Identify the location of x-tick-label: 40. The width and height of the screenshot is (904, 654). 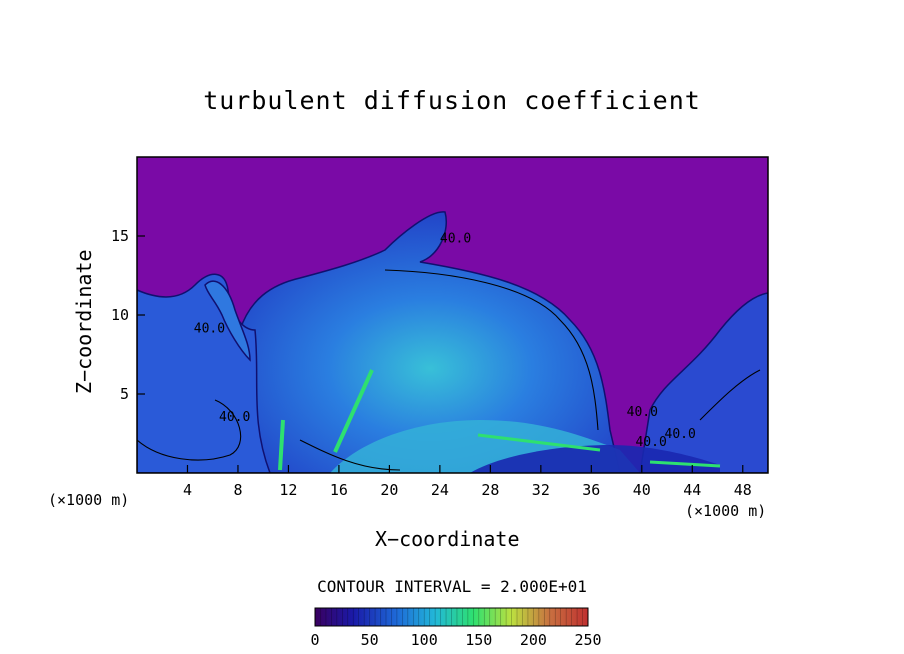
(642, 490).